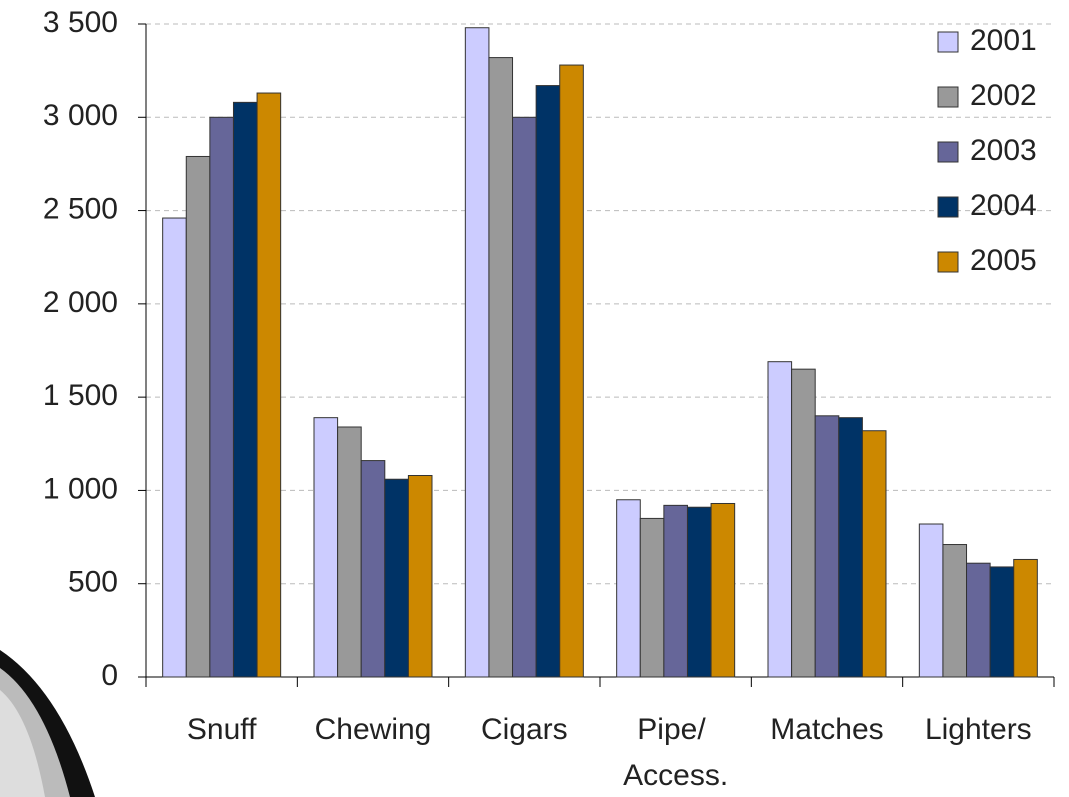 This screenshot has width=1069, height=797. I want to click on x-tick-label: Matches, so click(826, 729).